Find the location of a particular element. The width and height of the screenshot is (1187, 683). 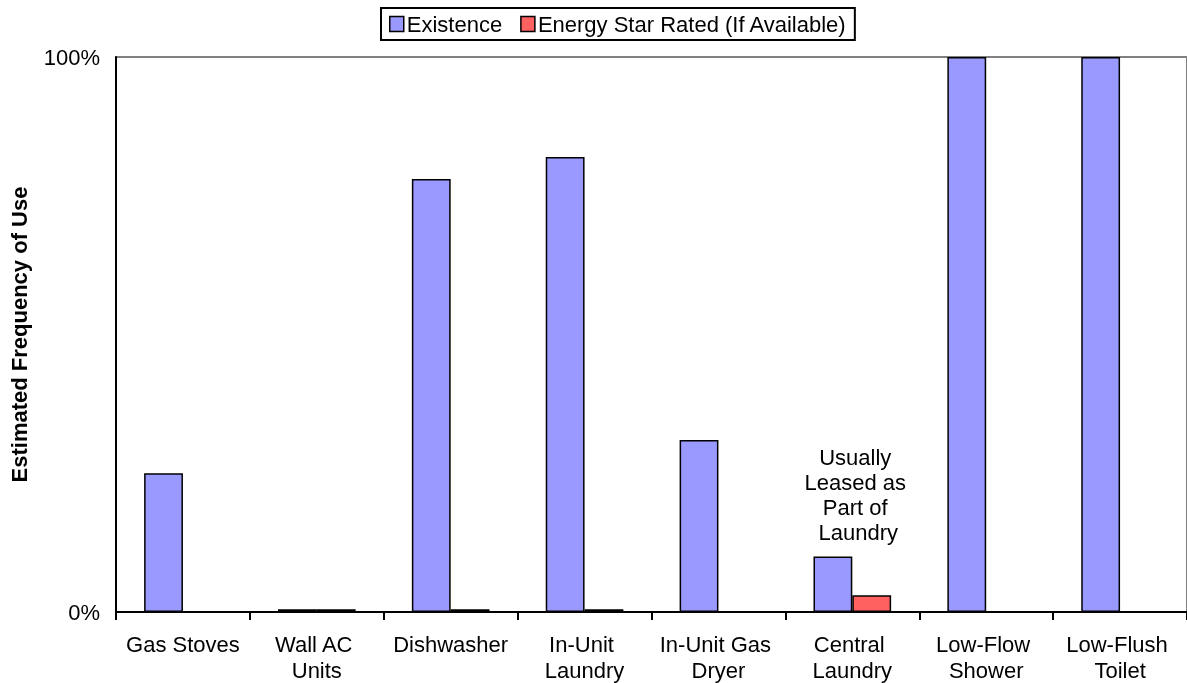

y-tick-label: 100% is located at coordinates (71, 57).